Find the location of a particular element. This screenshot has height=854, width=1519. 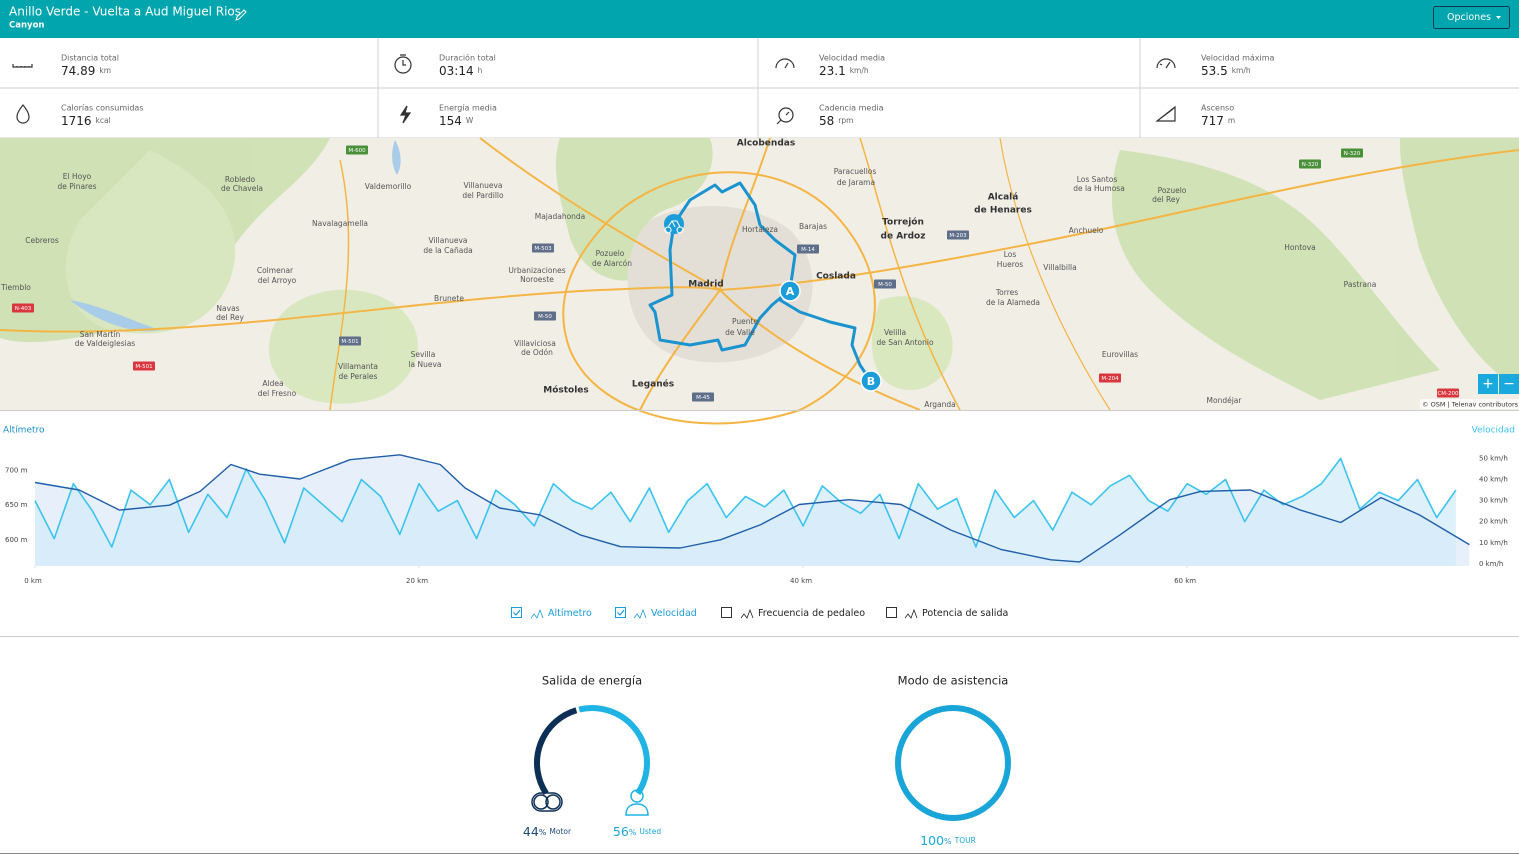

stat-value-group: 154 W is located at coordinates (456, 121).